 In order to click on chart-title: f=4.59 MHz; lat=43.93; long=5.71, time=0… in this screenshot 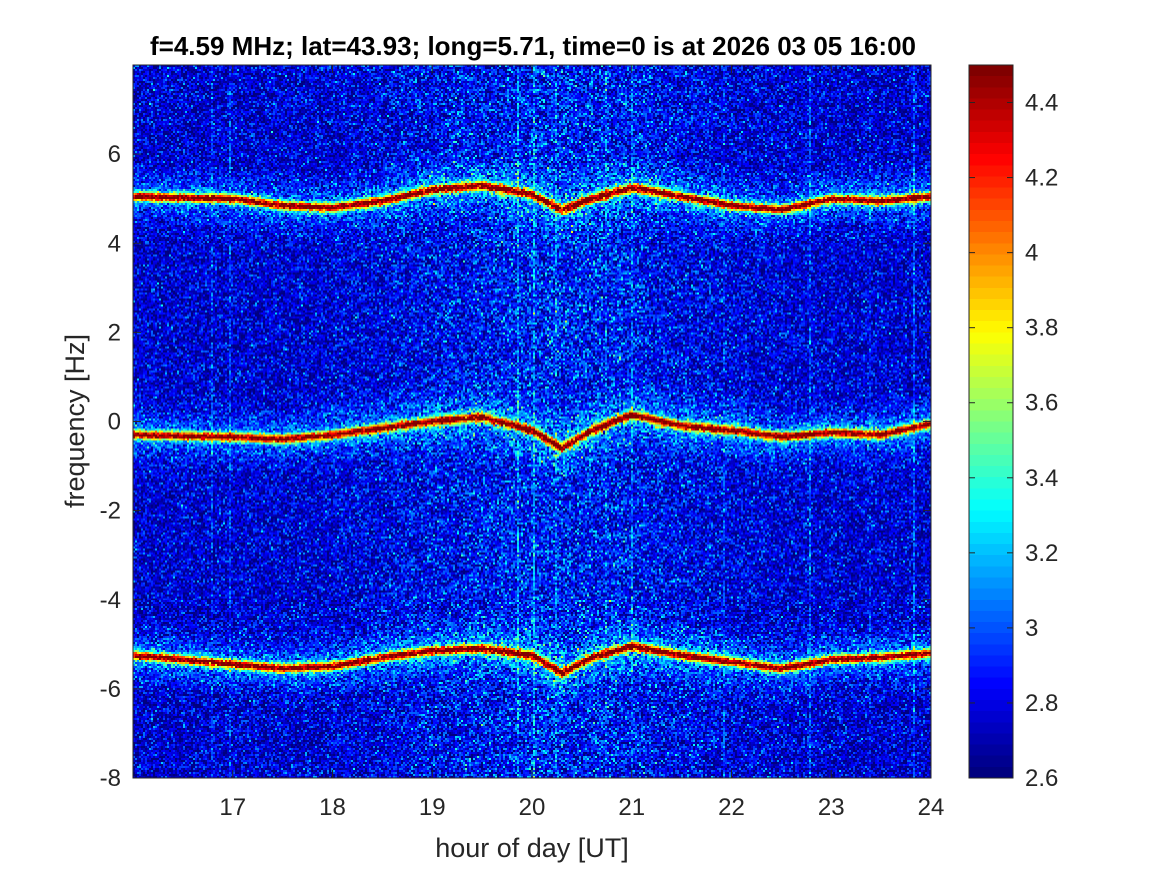, I will do `click(533, 46)`.